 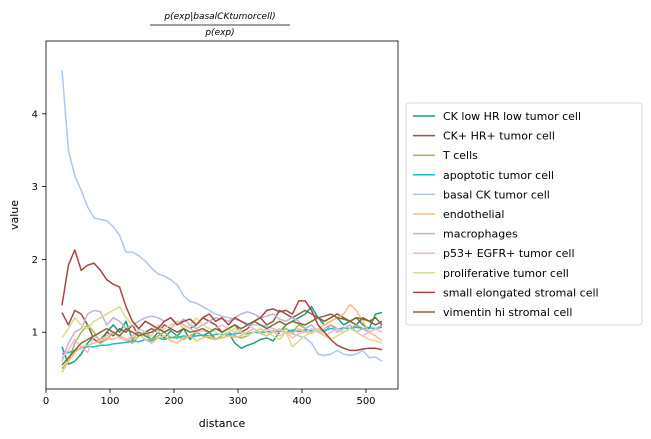 What do you see at coordinates (365, 401) in the screenshot?
I see `x-tick-label-5: 500` at bounding box center [365, 401].